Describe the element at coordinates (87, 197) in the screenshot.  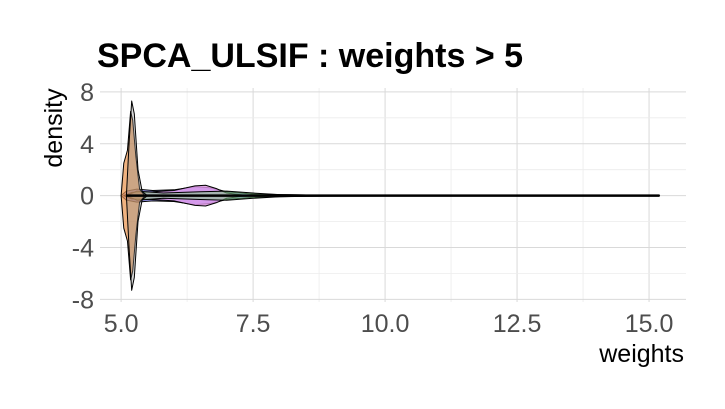
I see `y-tick-label: 0` at that location.